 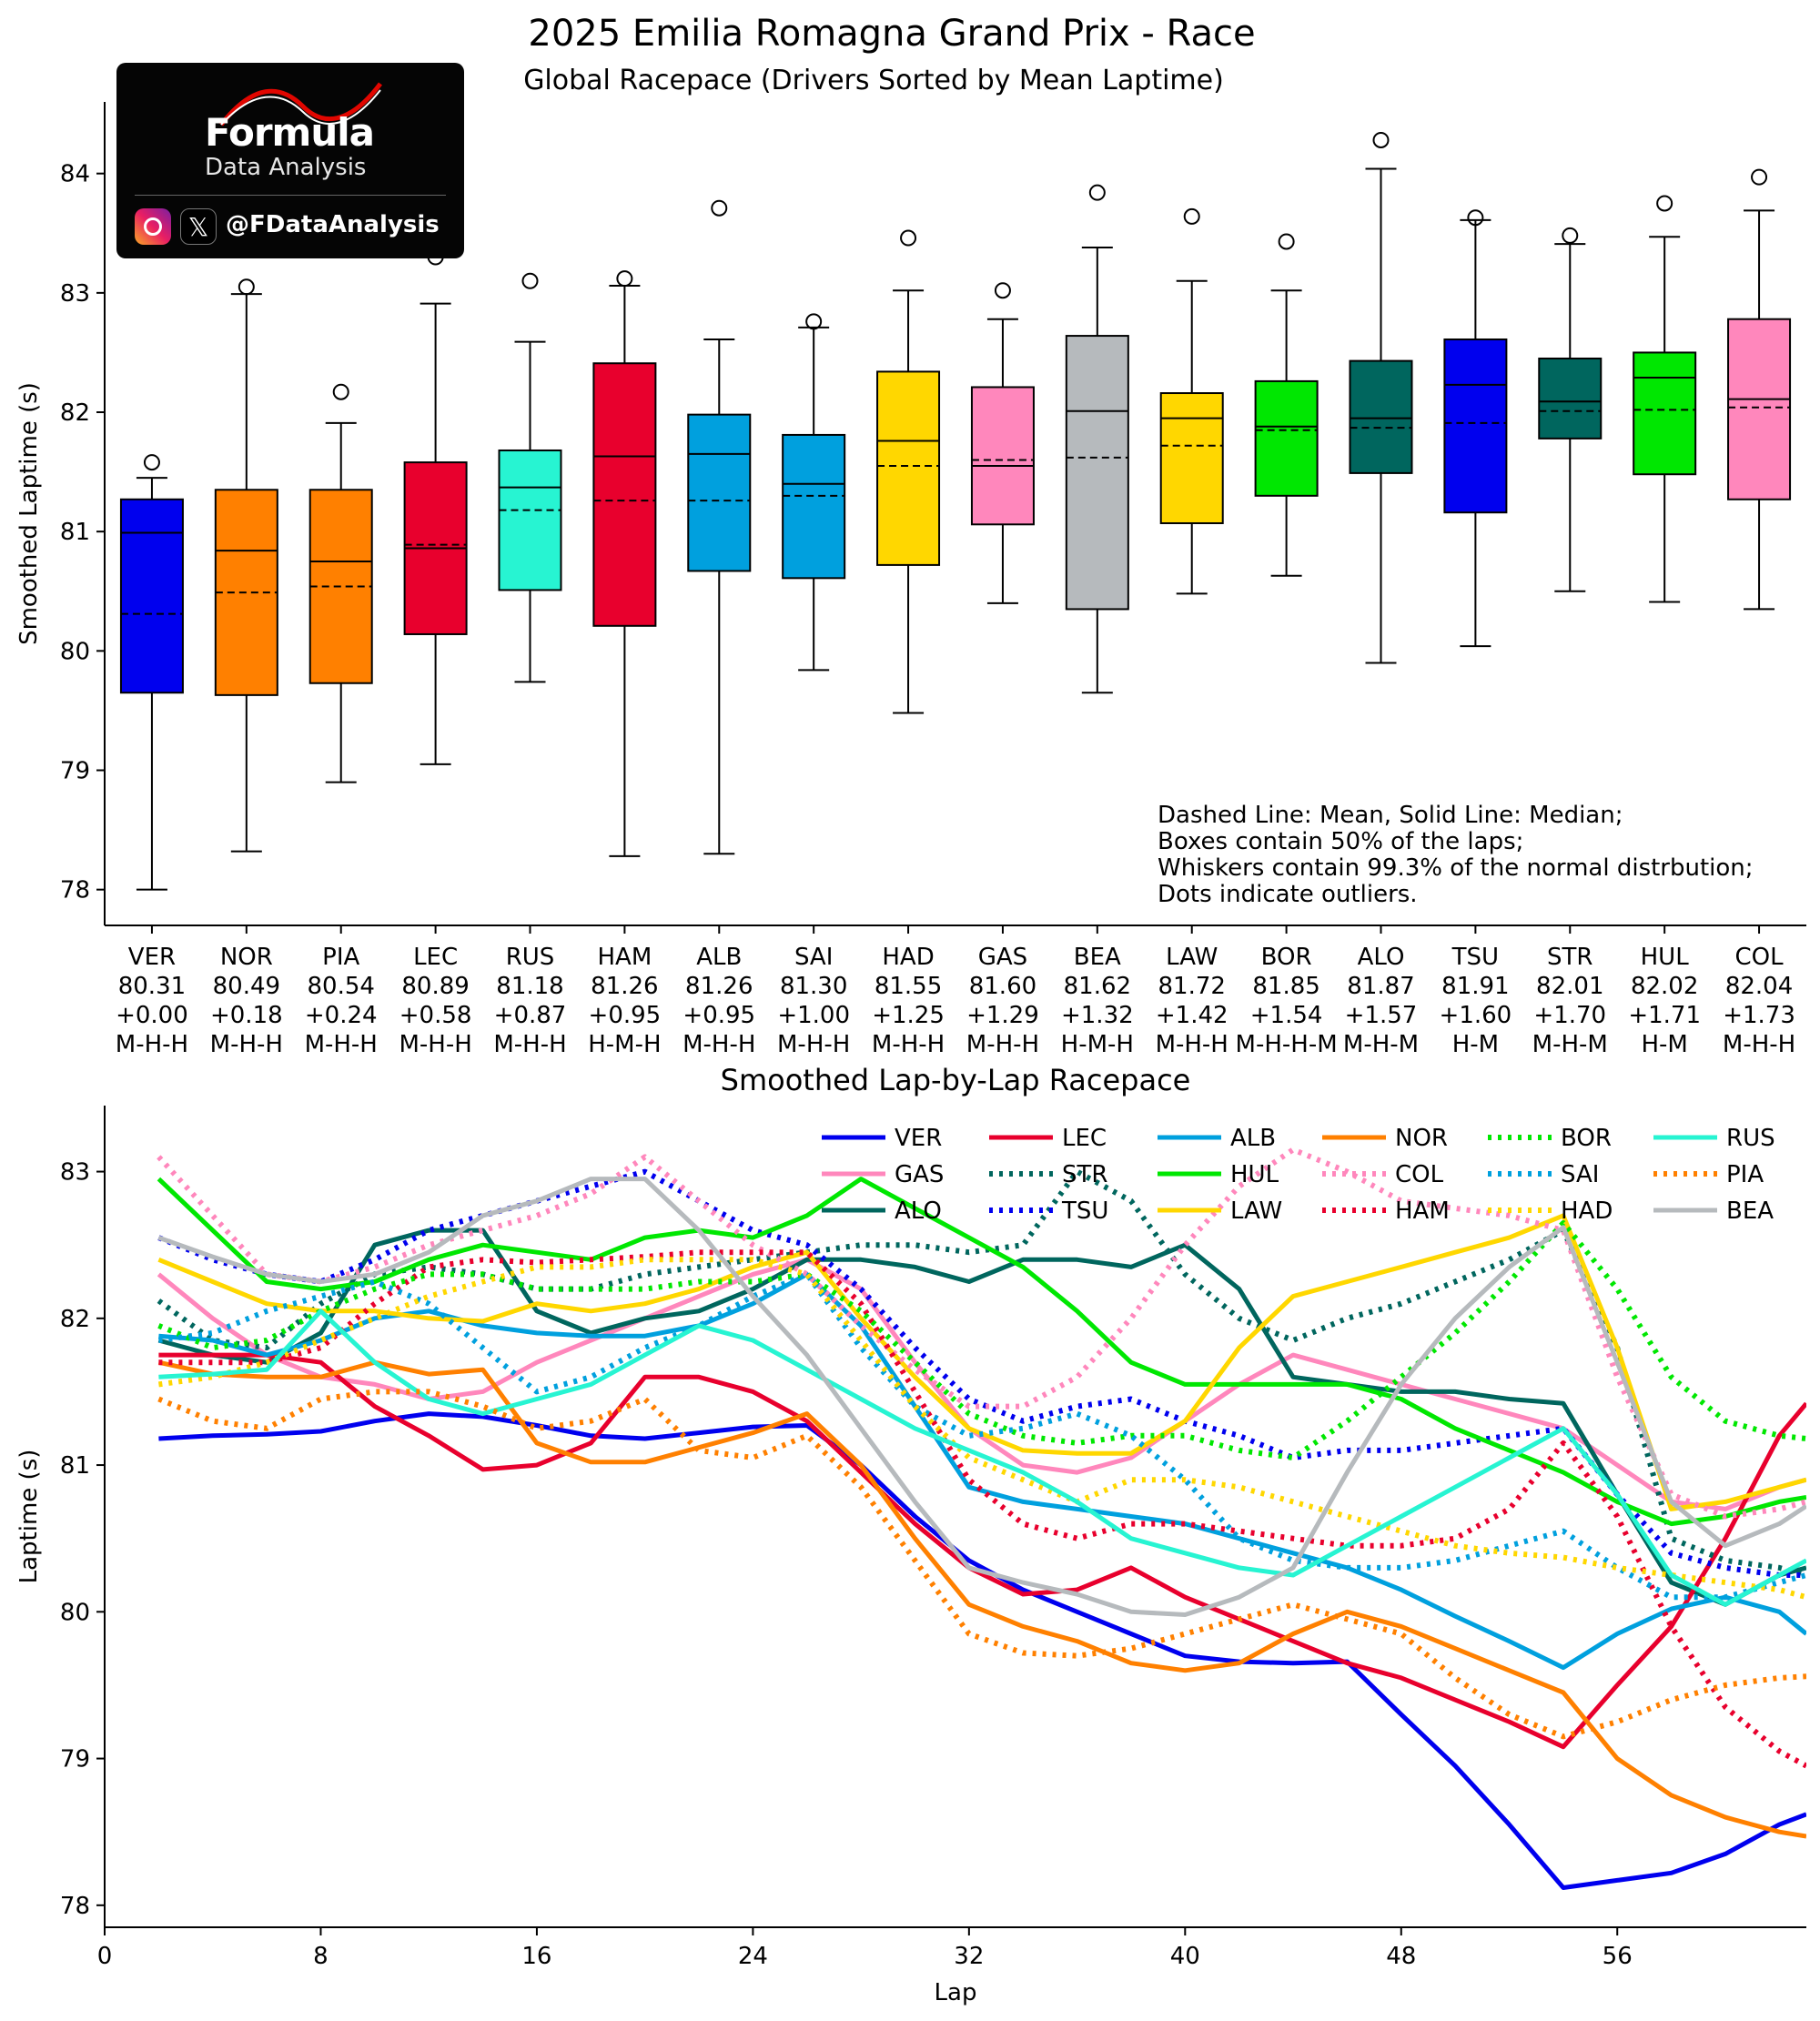 What do you see at coordinates (342, 987) in the screenshot?
I see `mean-laptime: 80.54` at bounding box center [342, 987].